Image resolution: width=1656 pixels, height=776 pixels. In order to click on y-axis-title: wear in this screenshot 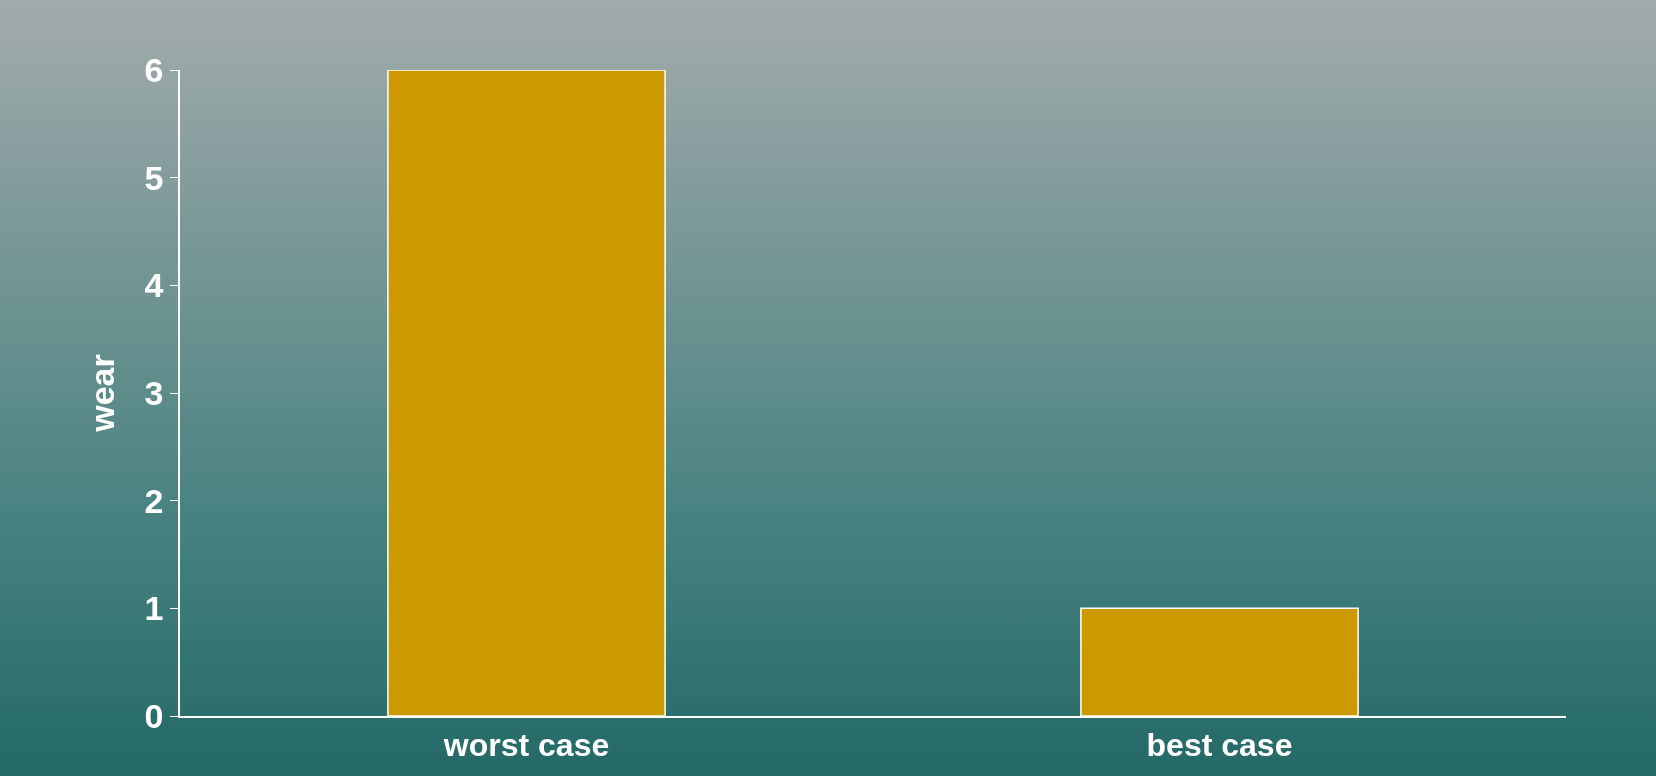, I will do `click(101, 393)`.